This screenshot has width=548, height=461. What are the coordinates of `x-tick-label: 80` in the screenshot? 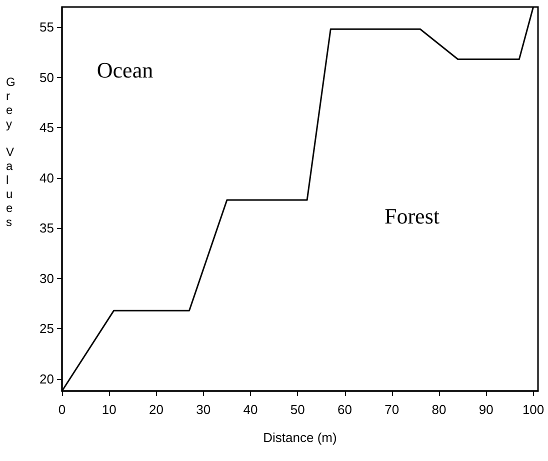 It's located at (439, 409).